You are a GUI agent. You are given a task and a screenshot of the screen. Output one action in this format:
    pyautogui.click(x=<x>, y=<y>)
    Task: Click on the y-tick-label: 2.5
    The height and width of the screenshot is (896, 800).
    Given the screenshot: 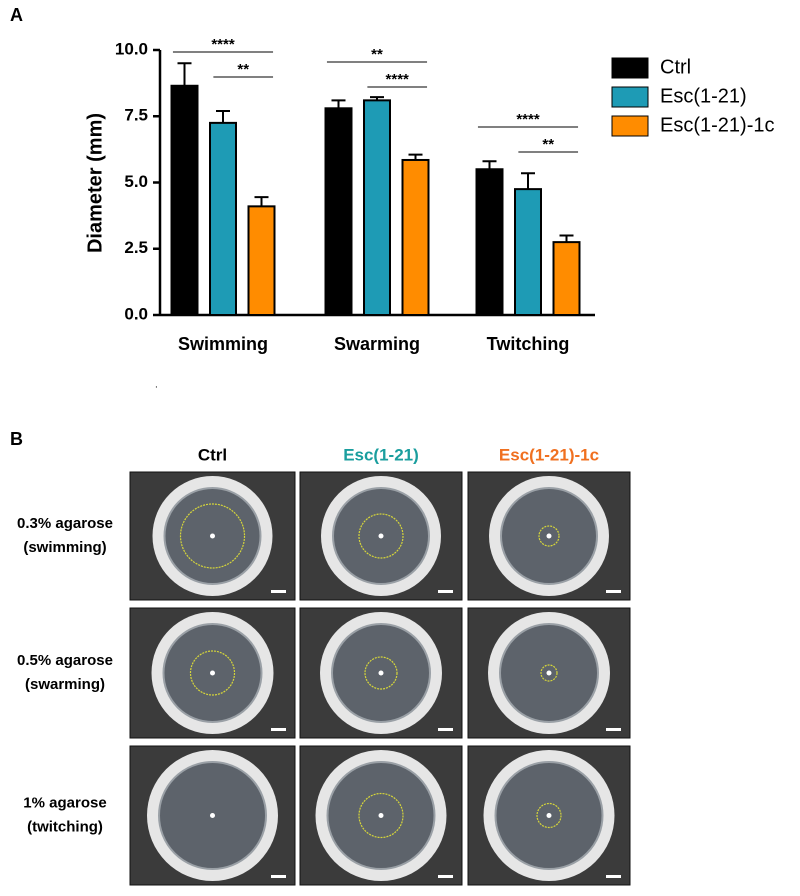 What is the action you would take?
    pyautogui.click(x=136, y=247)
    